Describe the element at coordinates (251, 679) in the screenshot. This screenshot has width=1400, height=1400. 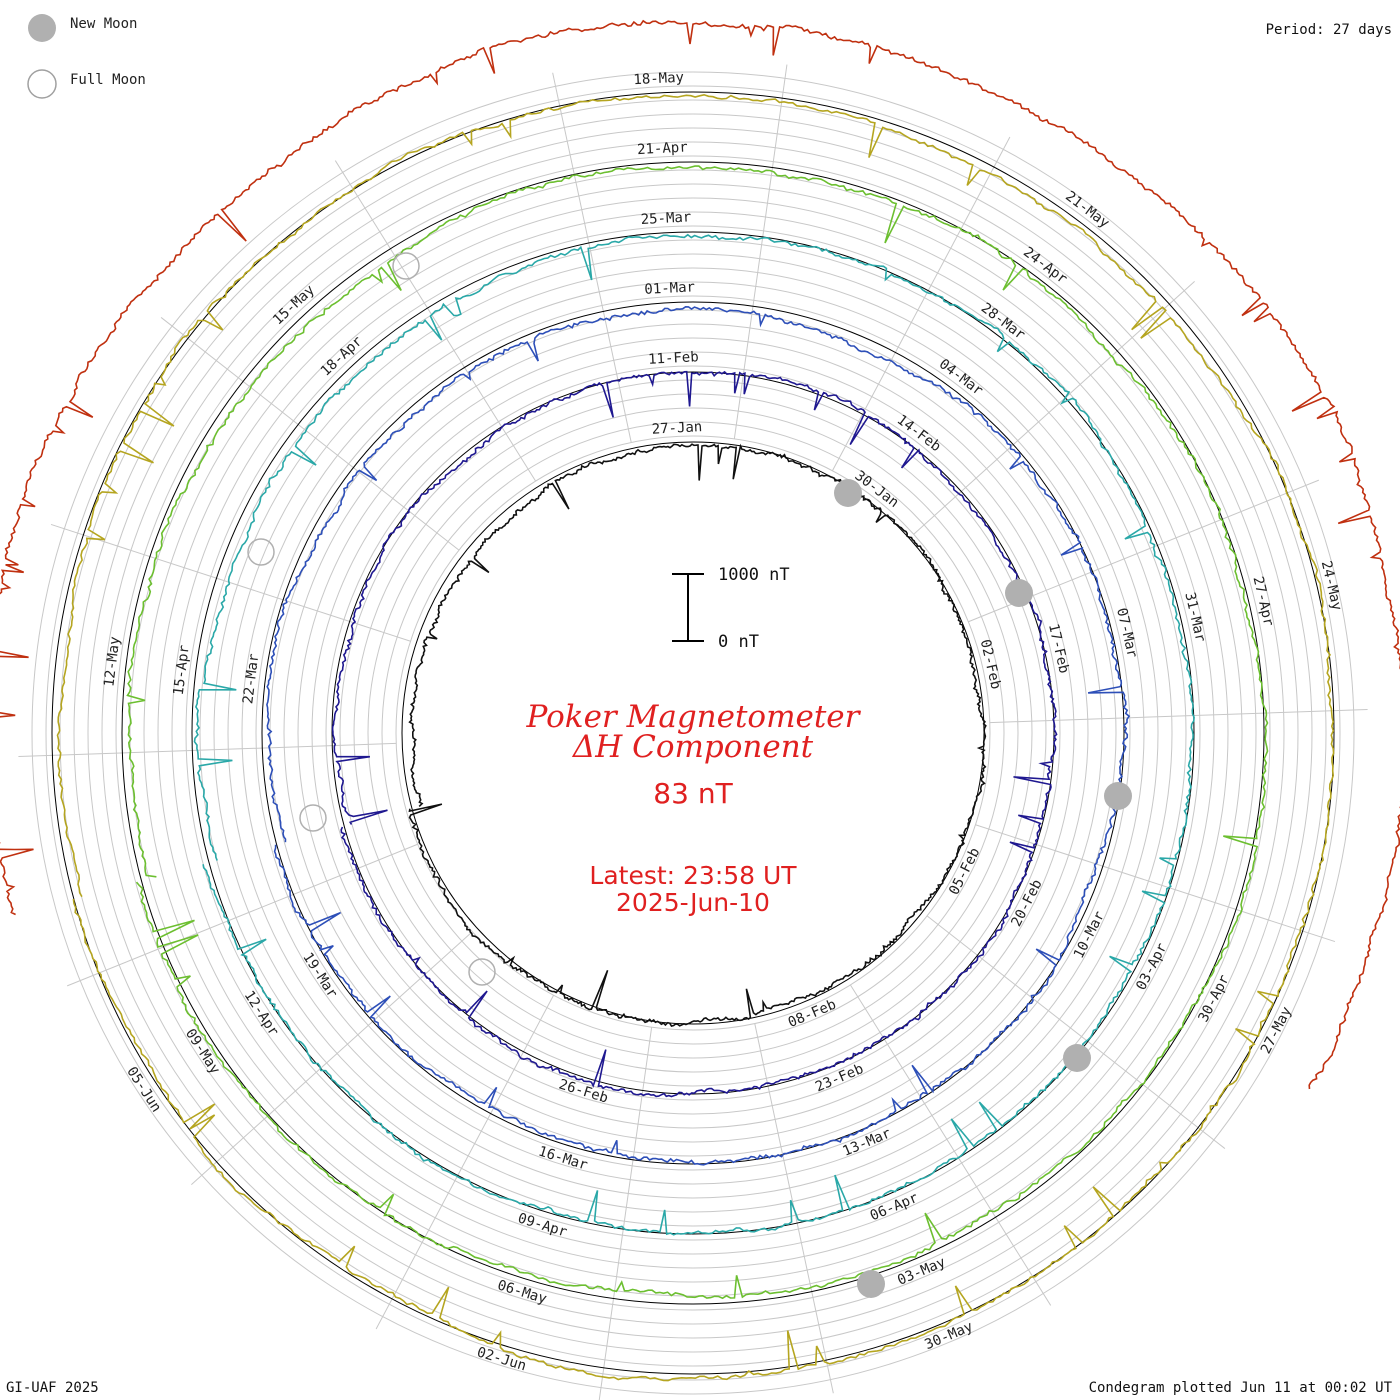
I see `date-label: 22-Mar` at that location.